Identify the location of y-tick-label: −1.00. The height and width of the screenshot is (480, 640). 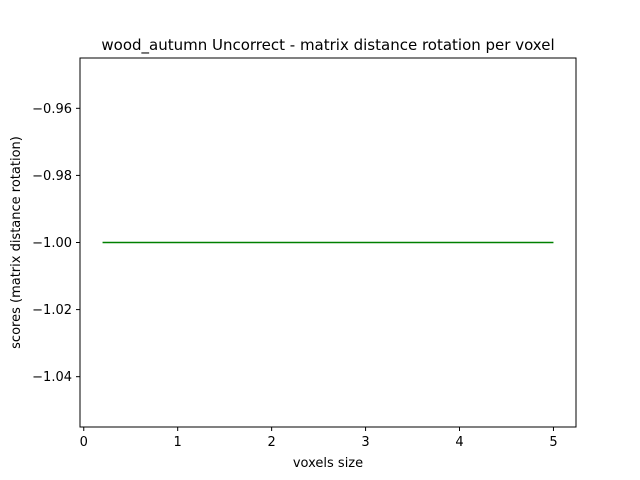
(52, 243).